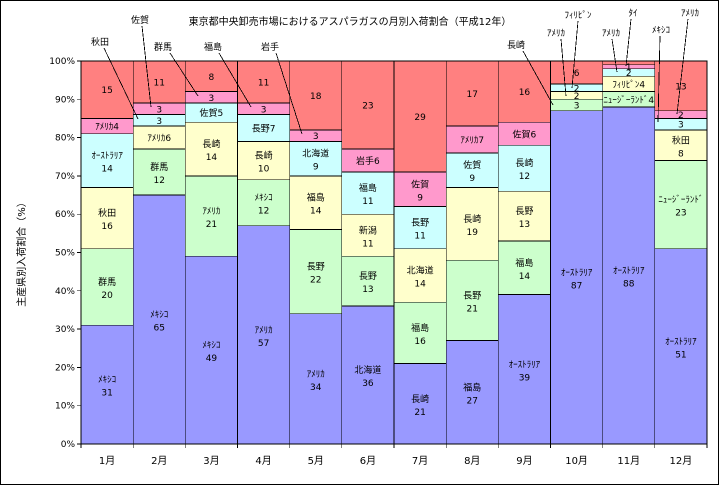  What do you see at coordinates (65, 407) in the screenshot?
I see `y-tick-label: 10%` at bounding box center [65, 407].